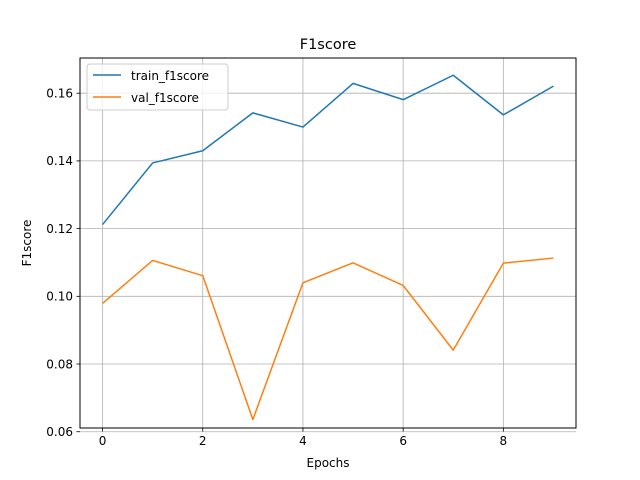 The height and width of the screenshot is (480, 640). I want to click on legend-box, so click(157, 87).